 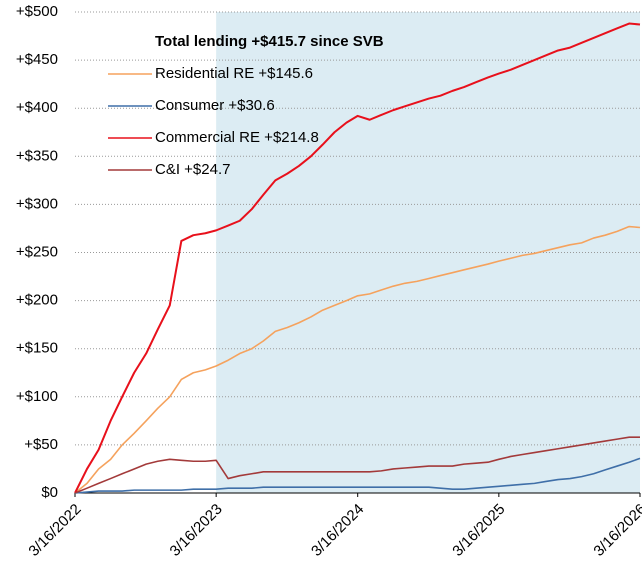 What do you see at coordinates (37, 348) in the screenshot?
I see `y-tick-label: +$150` at bounding box center [37, 348].